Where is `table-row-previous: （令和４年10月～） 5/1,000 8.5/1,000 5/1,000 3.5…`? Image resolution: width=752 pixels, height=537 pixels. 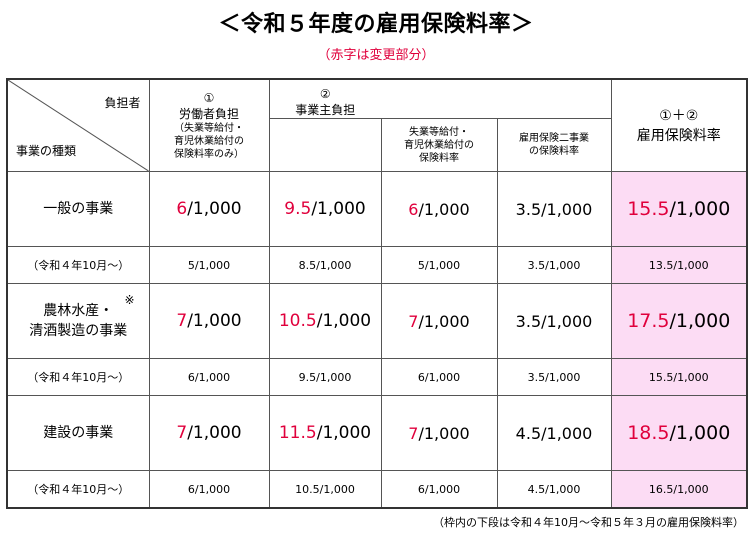
table-row-previous: （令和４年10月～） 5/1,000 8.5/1,000 5/1,000 3.5… is located at coordinates (377, 265).